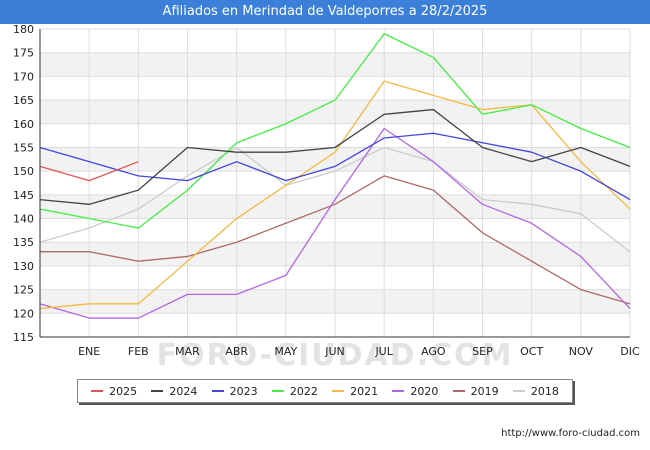 The image size is (650, 450). Describe the element at coordinates (138, 351) in the screenshot. I see `x-tick-label: FEB` at that location.